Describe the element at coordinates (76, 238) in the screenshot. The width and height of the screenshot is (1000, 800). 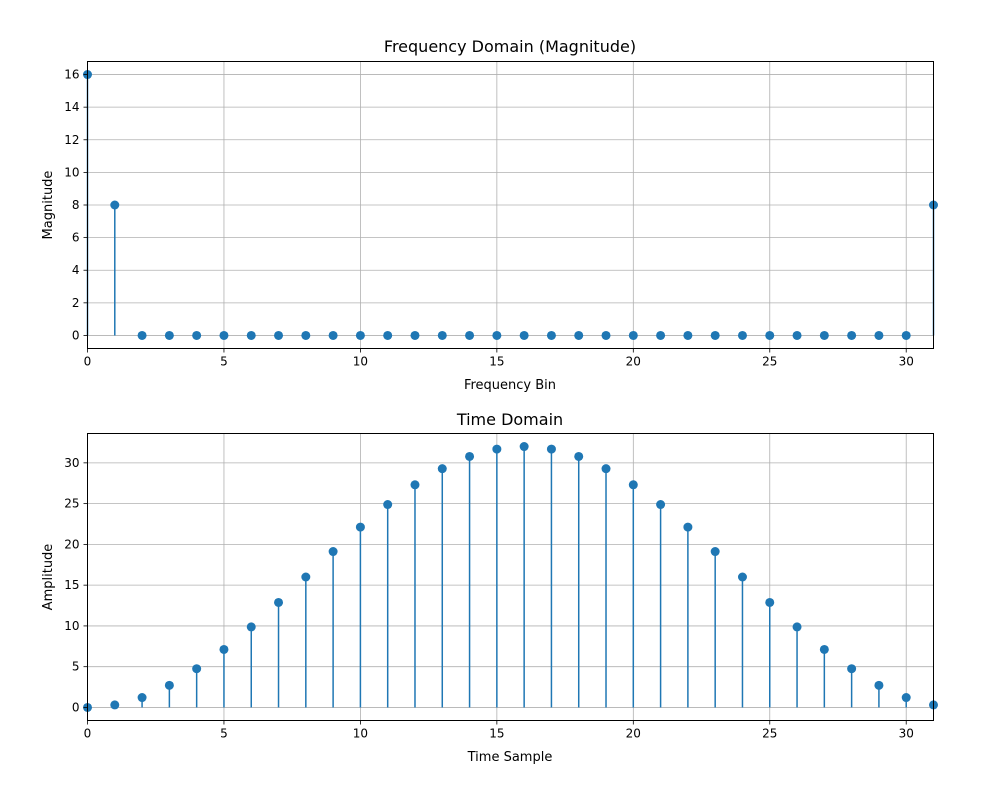
I see `frequency-y-tick-label: 6` at that location.